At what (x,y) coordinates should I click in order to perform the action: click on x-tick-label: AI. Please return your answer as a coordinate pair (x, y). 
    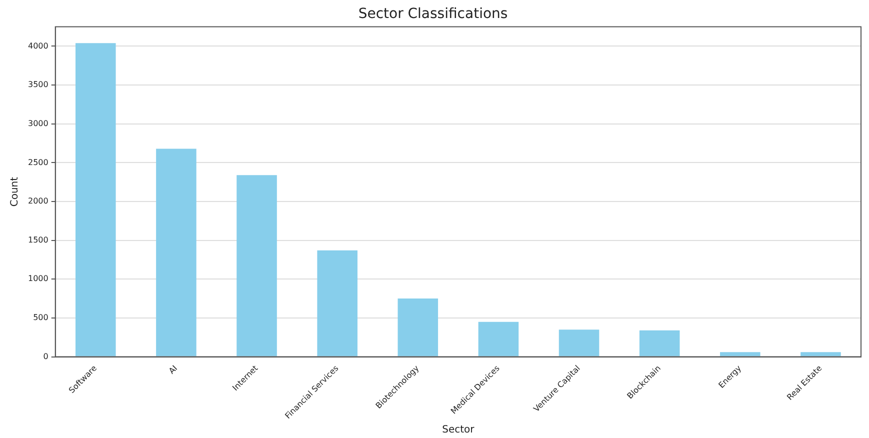
    Looking at the image, I should click on (173, 370).